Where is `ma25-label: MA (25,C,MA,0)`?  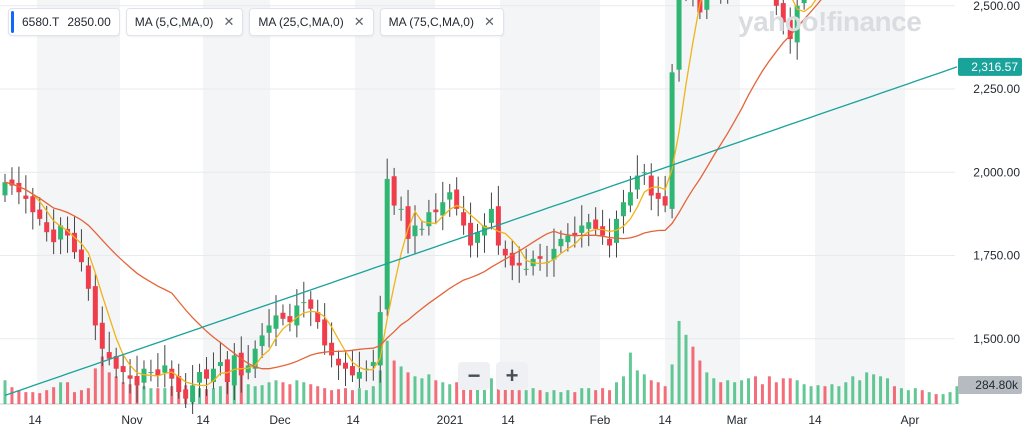 ma25-label: MA (25,C,MA,0) is located at coordinates (301, 22).